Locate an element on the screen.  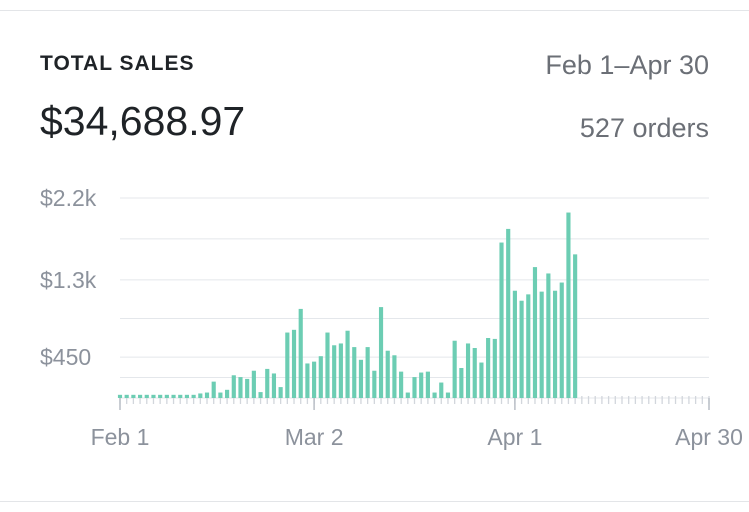
x-tick-label: Apr 30 is located at coordinates (709, 437).